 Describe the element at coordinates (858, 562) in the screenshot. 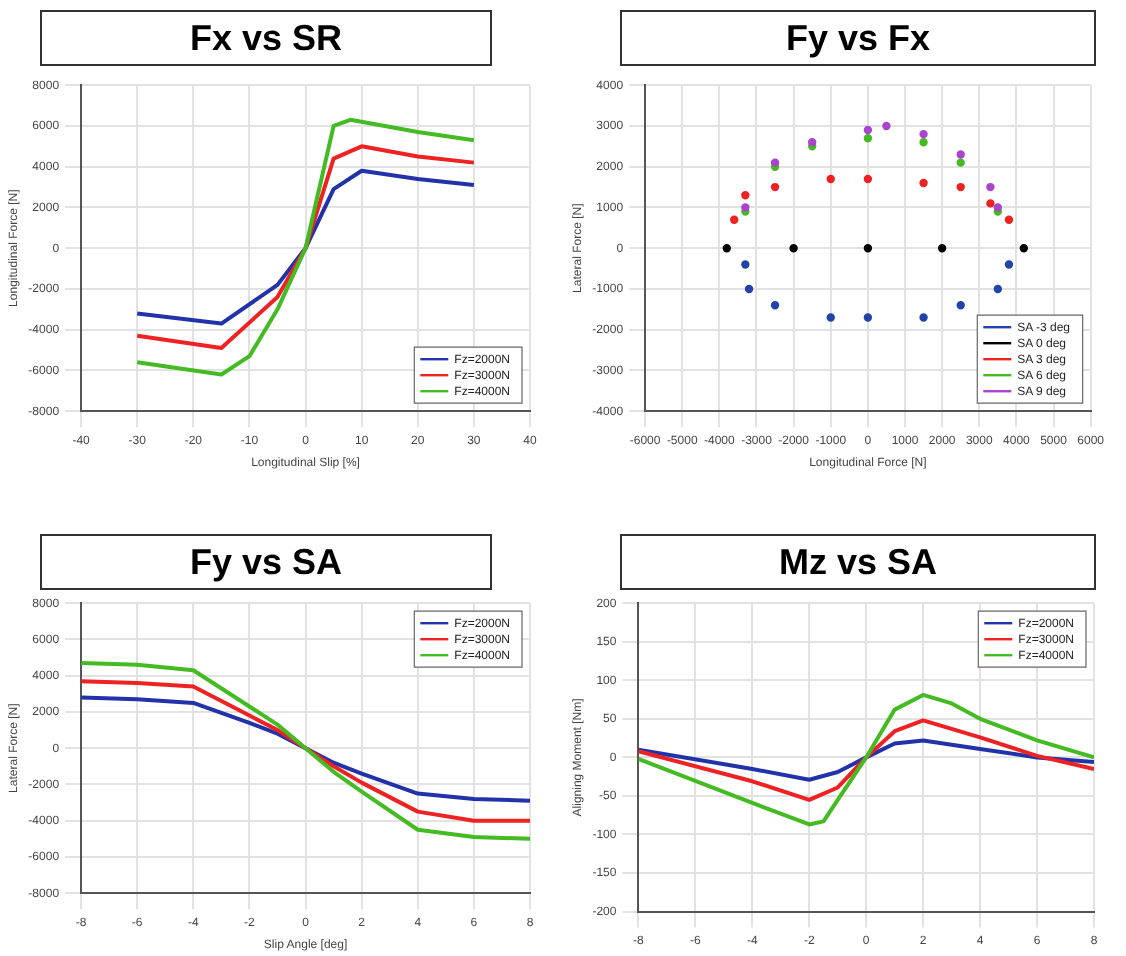

I see `chart-title: Mz vs SA` at that location.